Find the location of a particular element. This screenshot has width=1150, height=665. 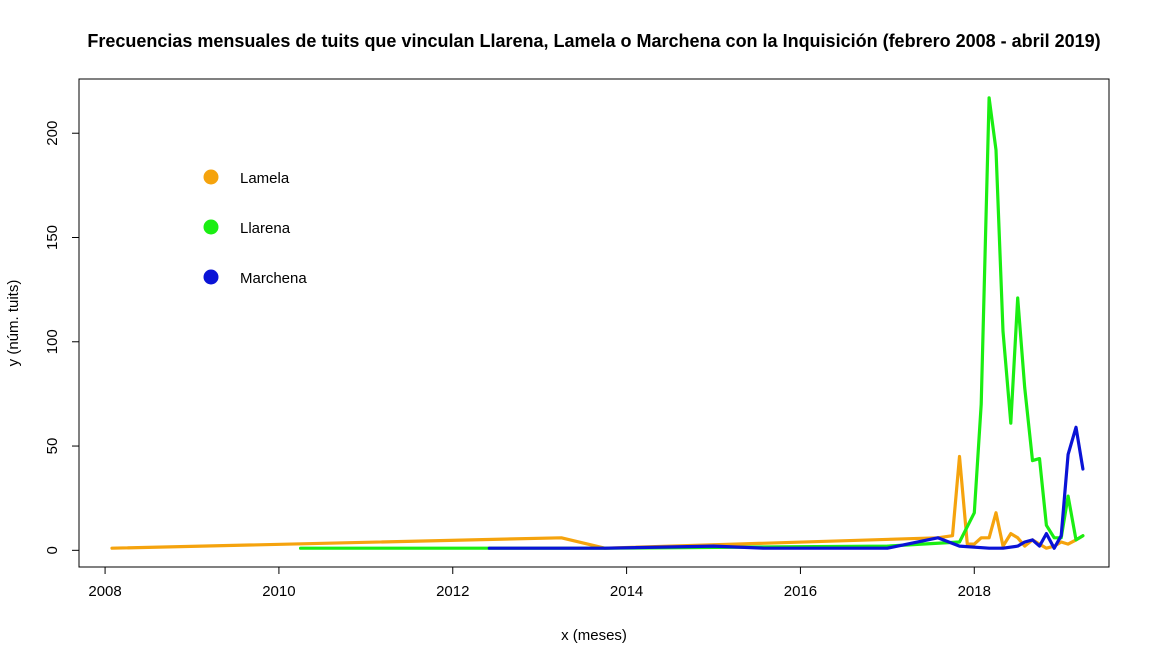

series-line-marchena is located at coordinates (786, 487).